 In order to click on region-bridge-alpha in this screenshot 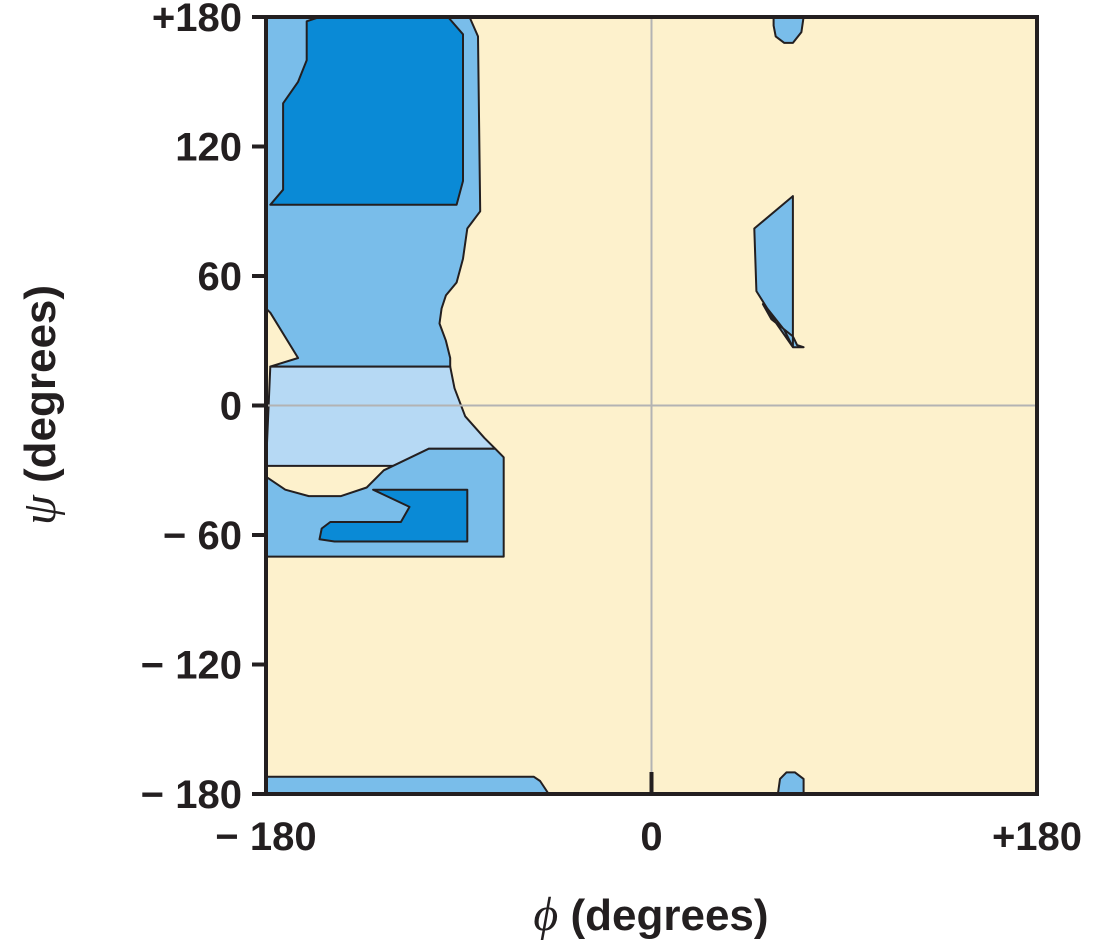, I will do `click(381, 416)`.